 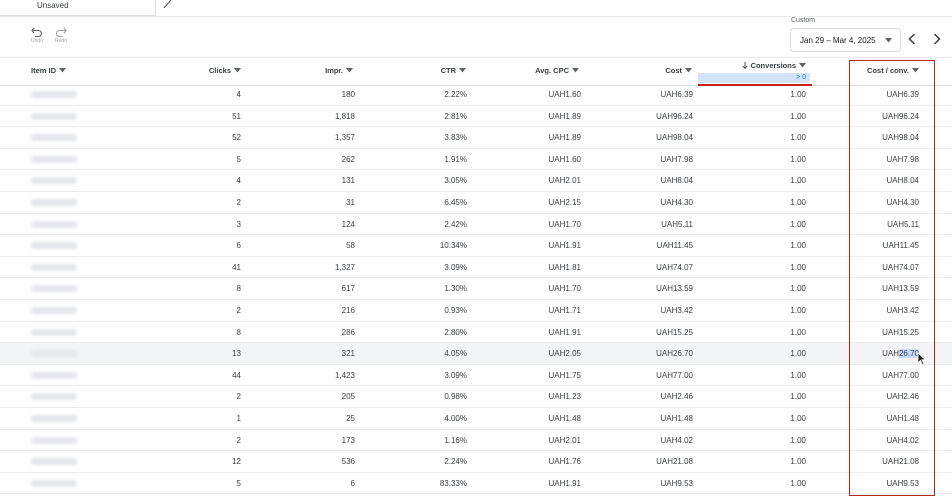 What do you see at coordinates (37, 41) in the screenshot?
I see `undo-label: Undo` at bounding box center [37, 41].